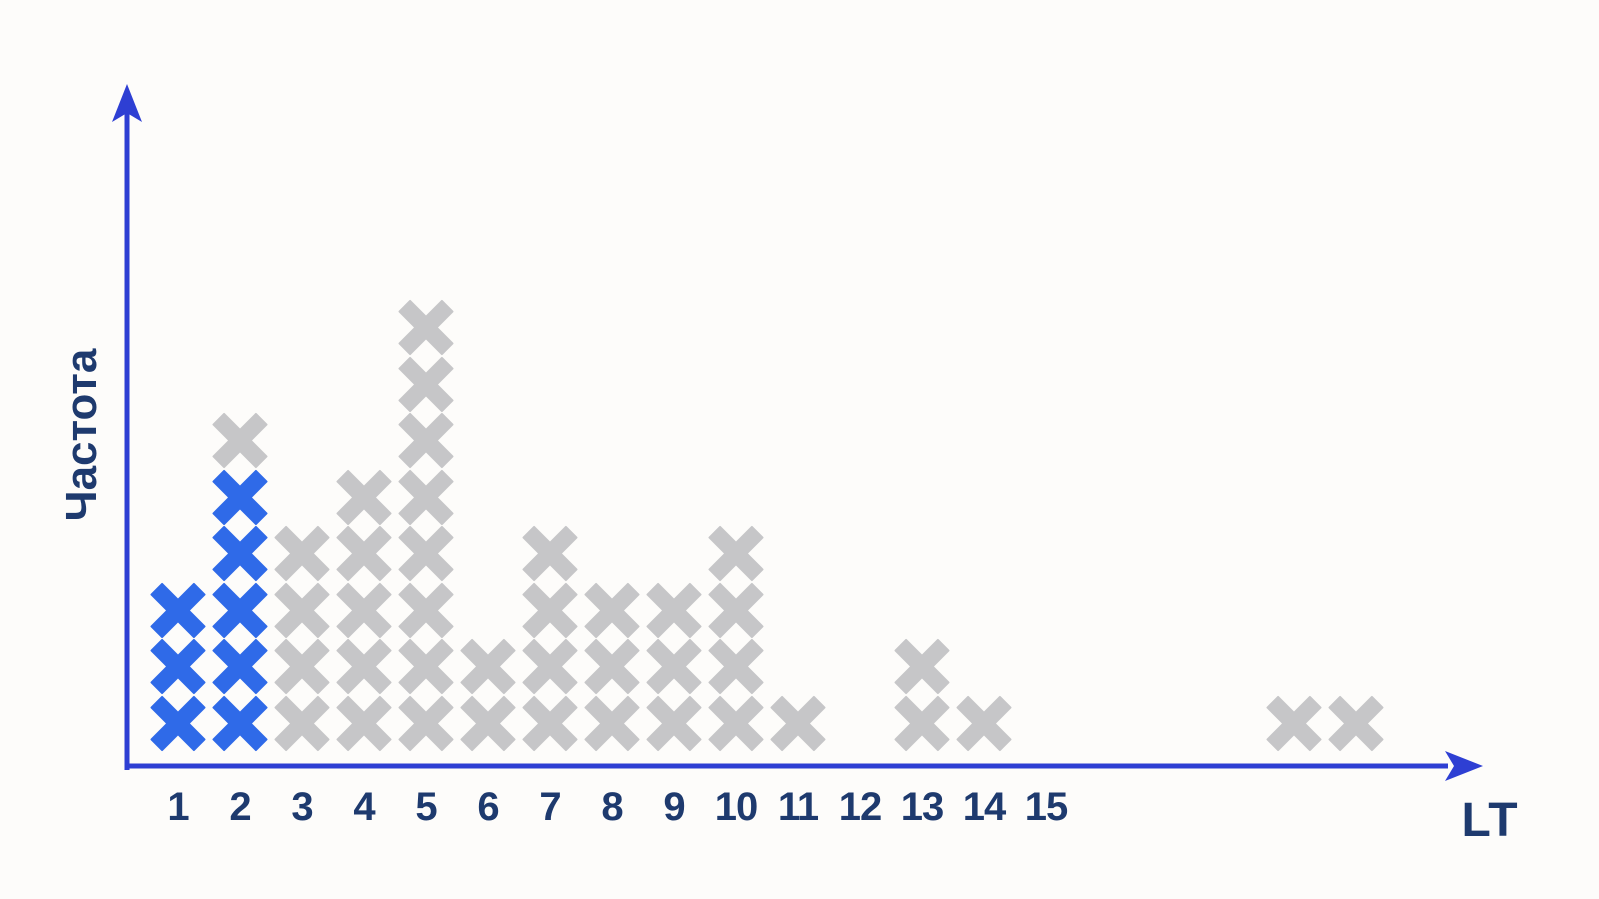 The width and height of the screenshot is (1599, 899). I want to click on x-axis-tick-label: 15, so click(1046, 807).